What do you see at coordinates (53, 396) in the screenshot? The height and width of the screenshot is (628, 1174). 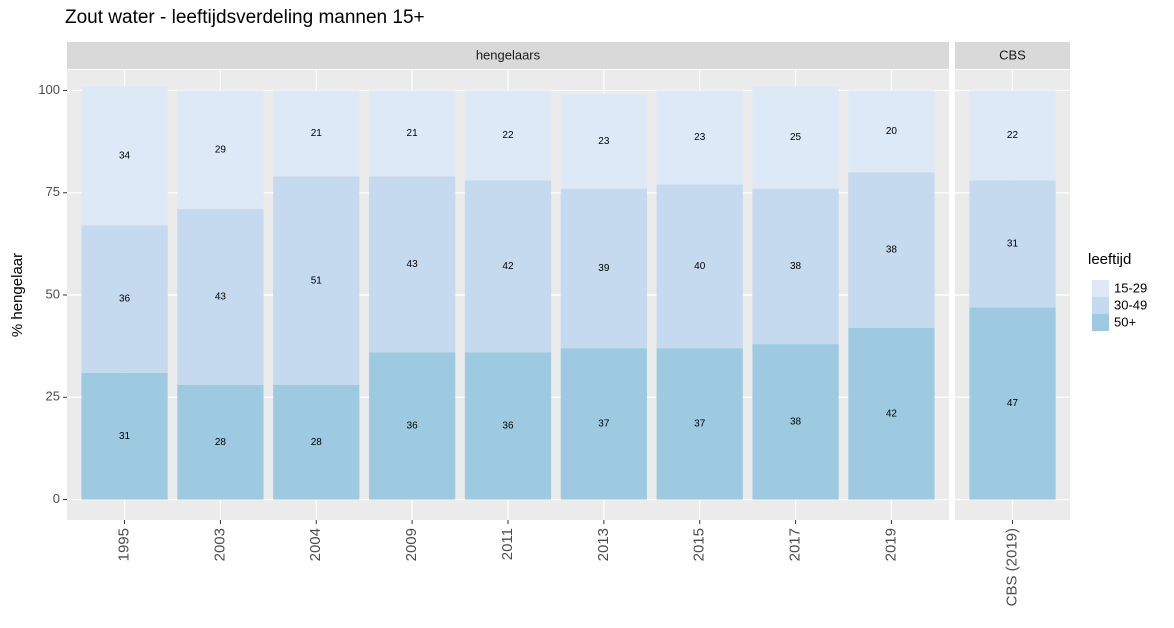 I see `y-tick-label: 25` at bounding box center [53, 396].